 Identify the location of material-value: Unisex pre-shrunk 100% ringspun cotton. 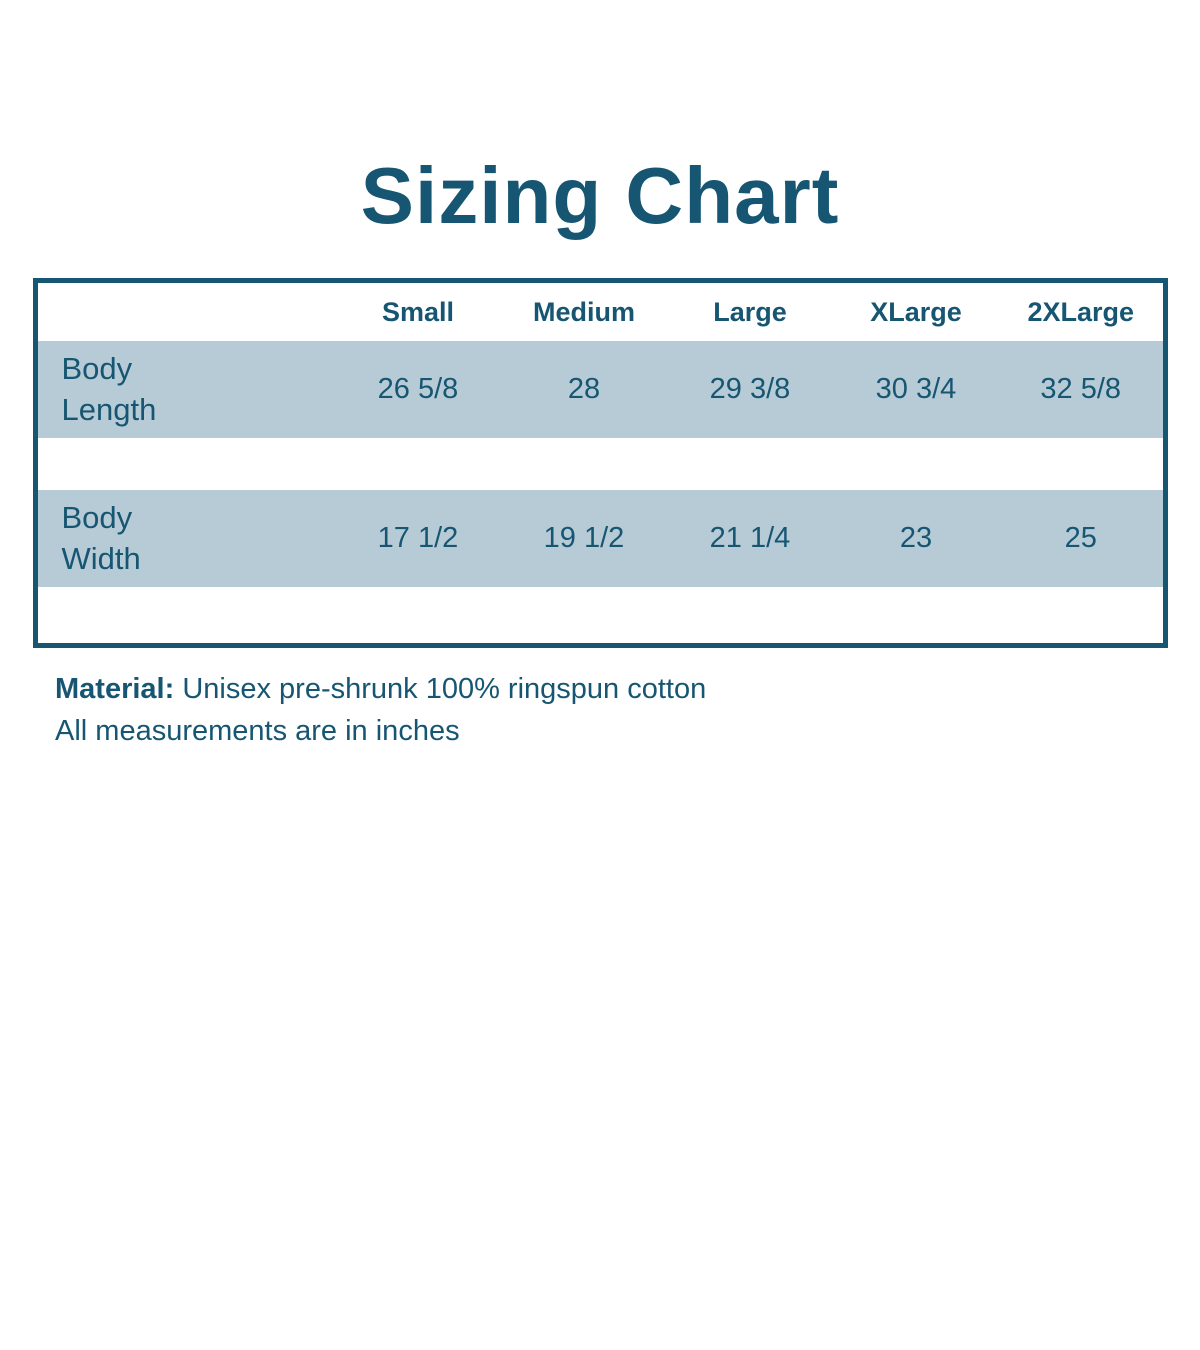
(444, 689).